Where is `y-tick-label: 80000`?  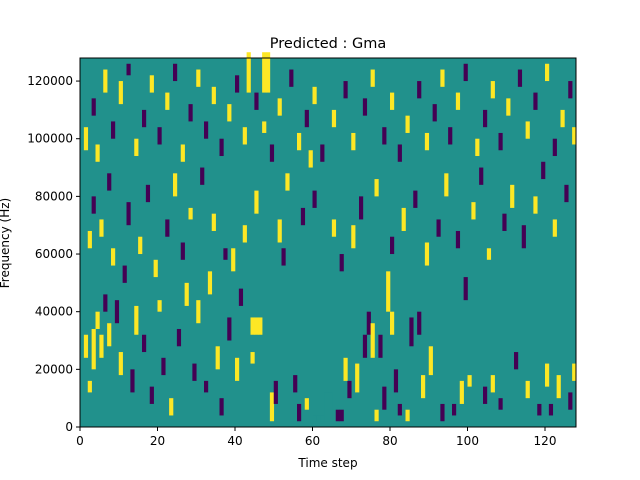
y-tick-label: 80000 is located at coordinates (54, 196).